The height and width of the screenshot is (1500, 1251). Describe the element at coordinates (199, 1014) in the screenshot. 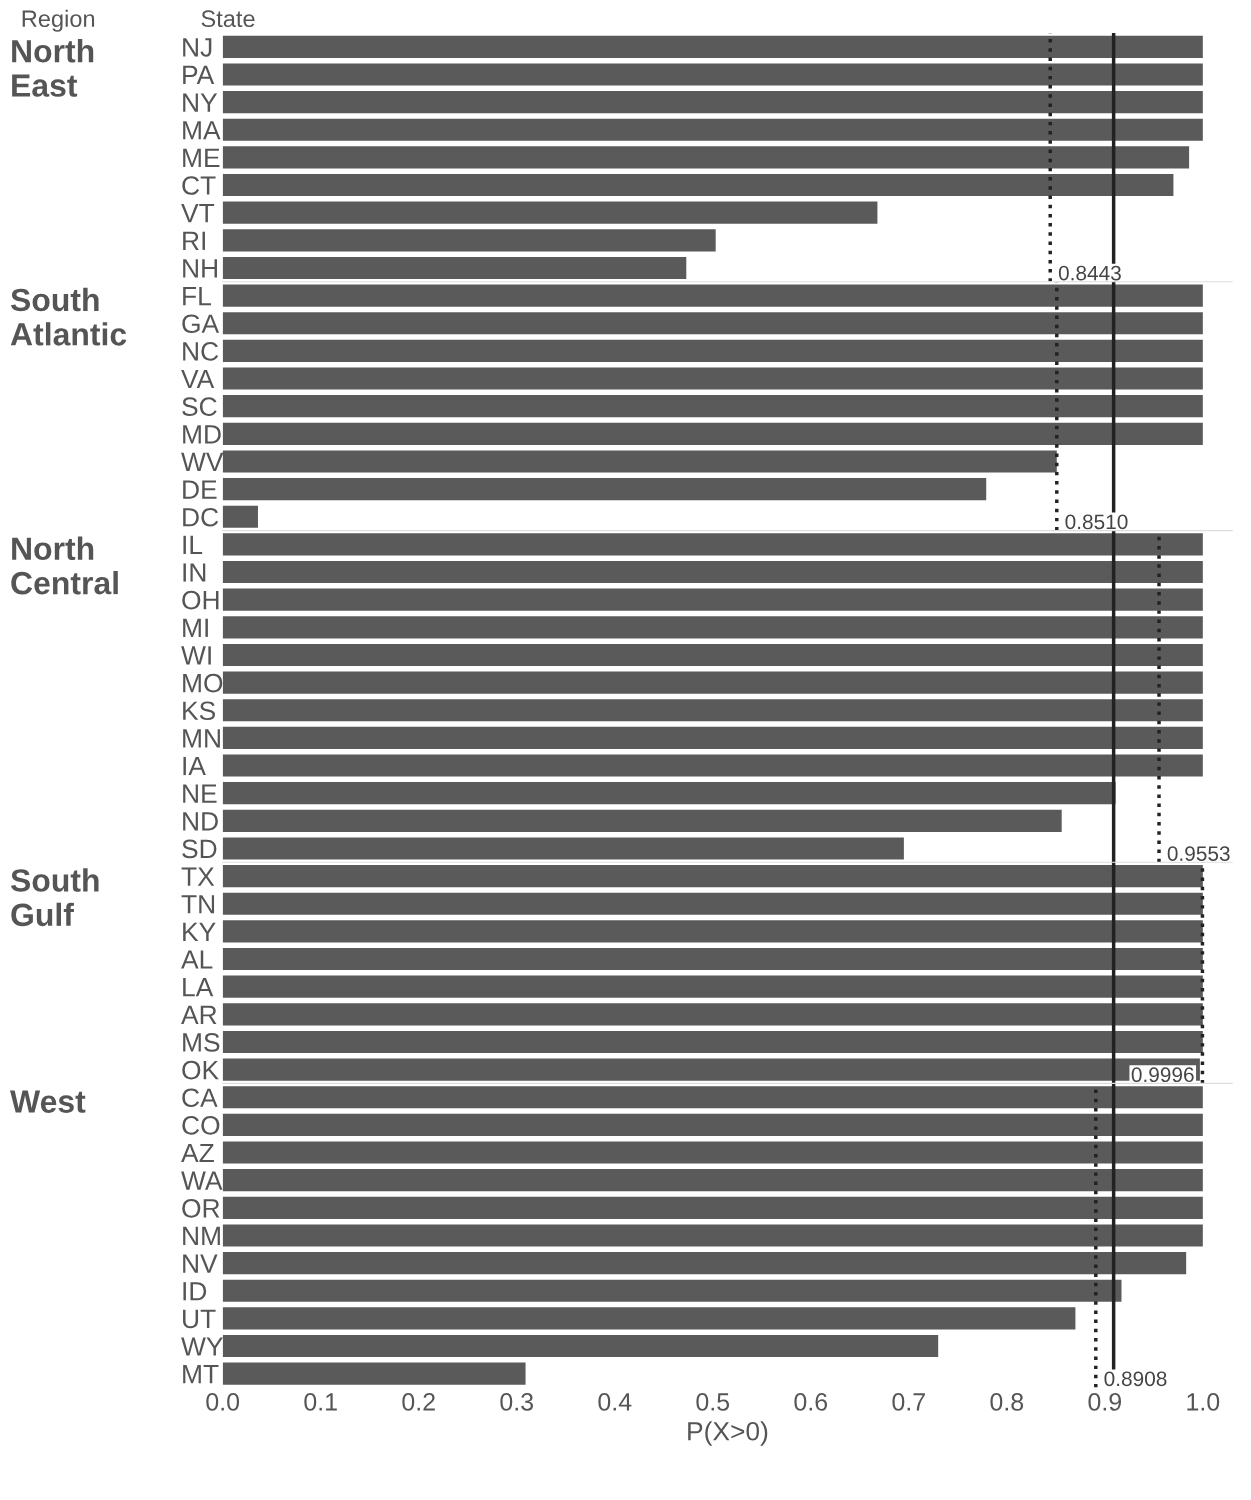

I see `y-tick-label: AR` at that location.